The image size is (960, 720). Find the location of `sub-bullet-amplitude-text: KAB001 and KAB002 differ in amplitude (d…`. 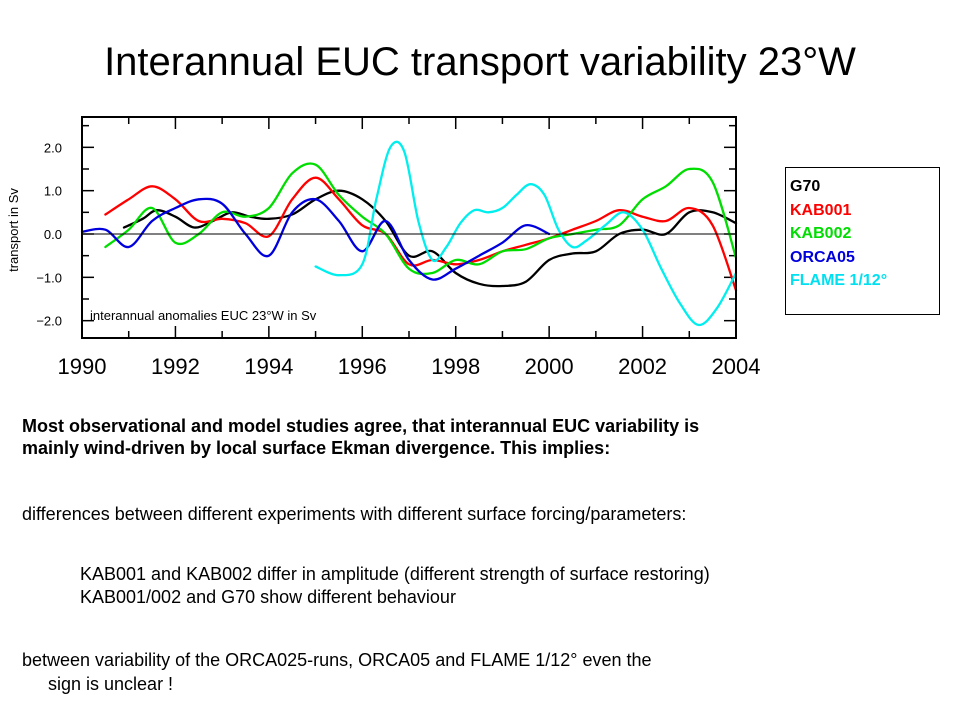

sub-bullet-amplitude-text: KAB001 and KAB002 differ in amplitude (d… is located at coordinates (395, 574).